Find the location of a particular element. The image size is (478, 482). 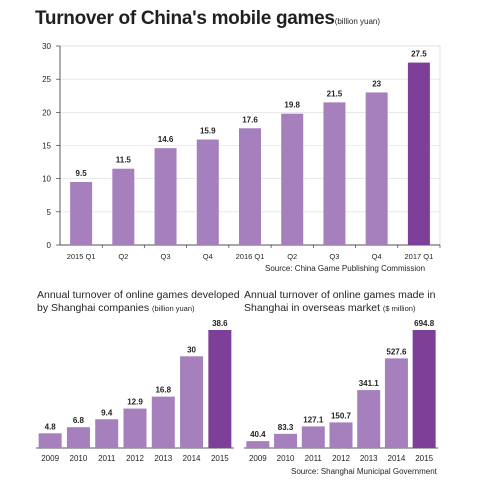

bar-value-label: 23 is located at coordinates (376, 83).